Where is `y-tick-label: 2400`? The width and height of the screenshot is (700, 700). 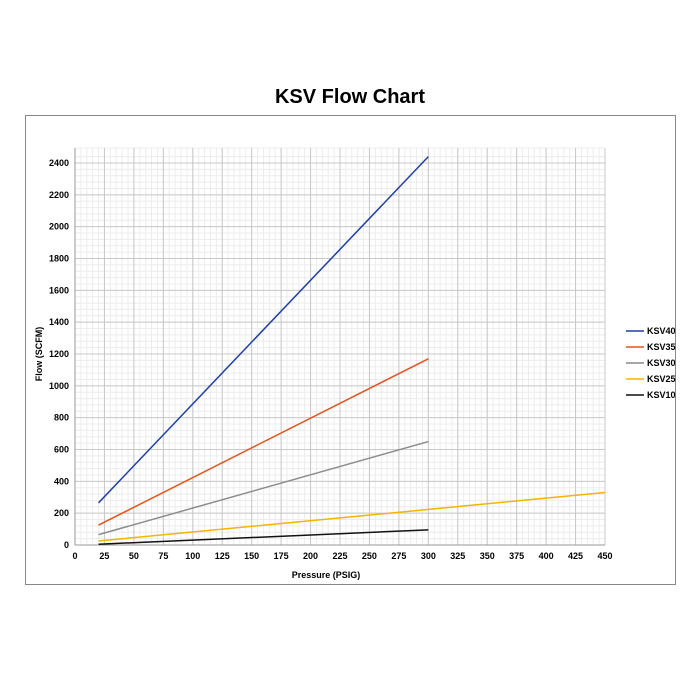 y-tick-label: 2400 is located at coordinates (59, 163).